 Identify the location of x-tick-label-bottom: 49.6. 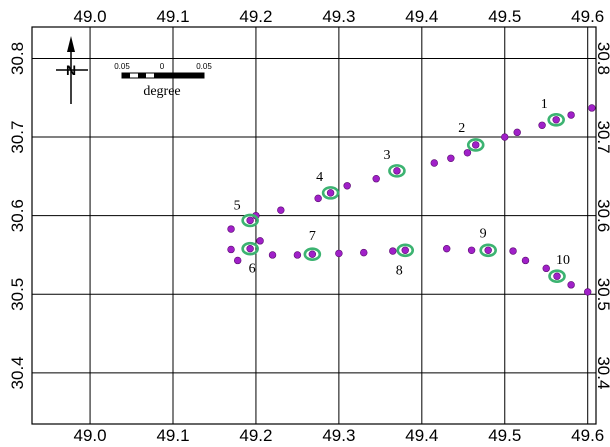
(587, 434).